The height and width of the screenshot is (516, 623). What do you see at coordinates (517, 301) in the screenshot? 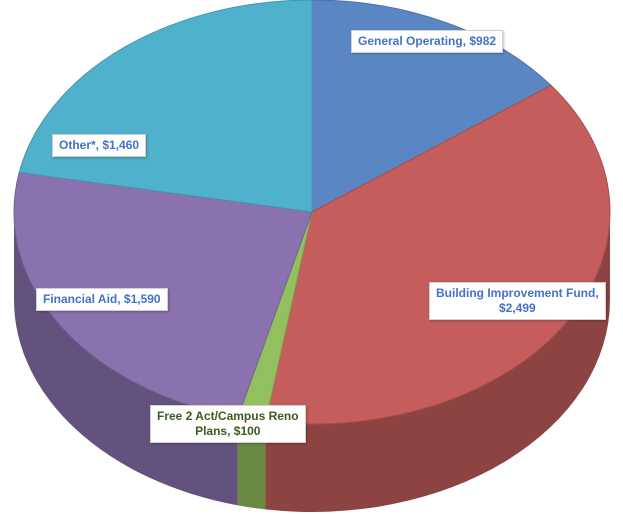
I see `data-label-building-improvement: Building Improvement Fund, $2,499` at bounding box center [517, 301].